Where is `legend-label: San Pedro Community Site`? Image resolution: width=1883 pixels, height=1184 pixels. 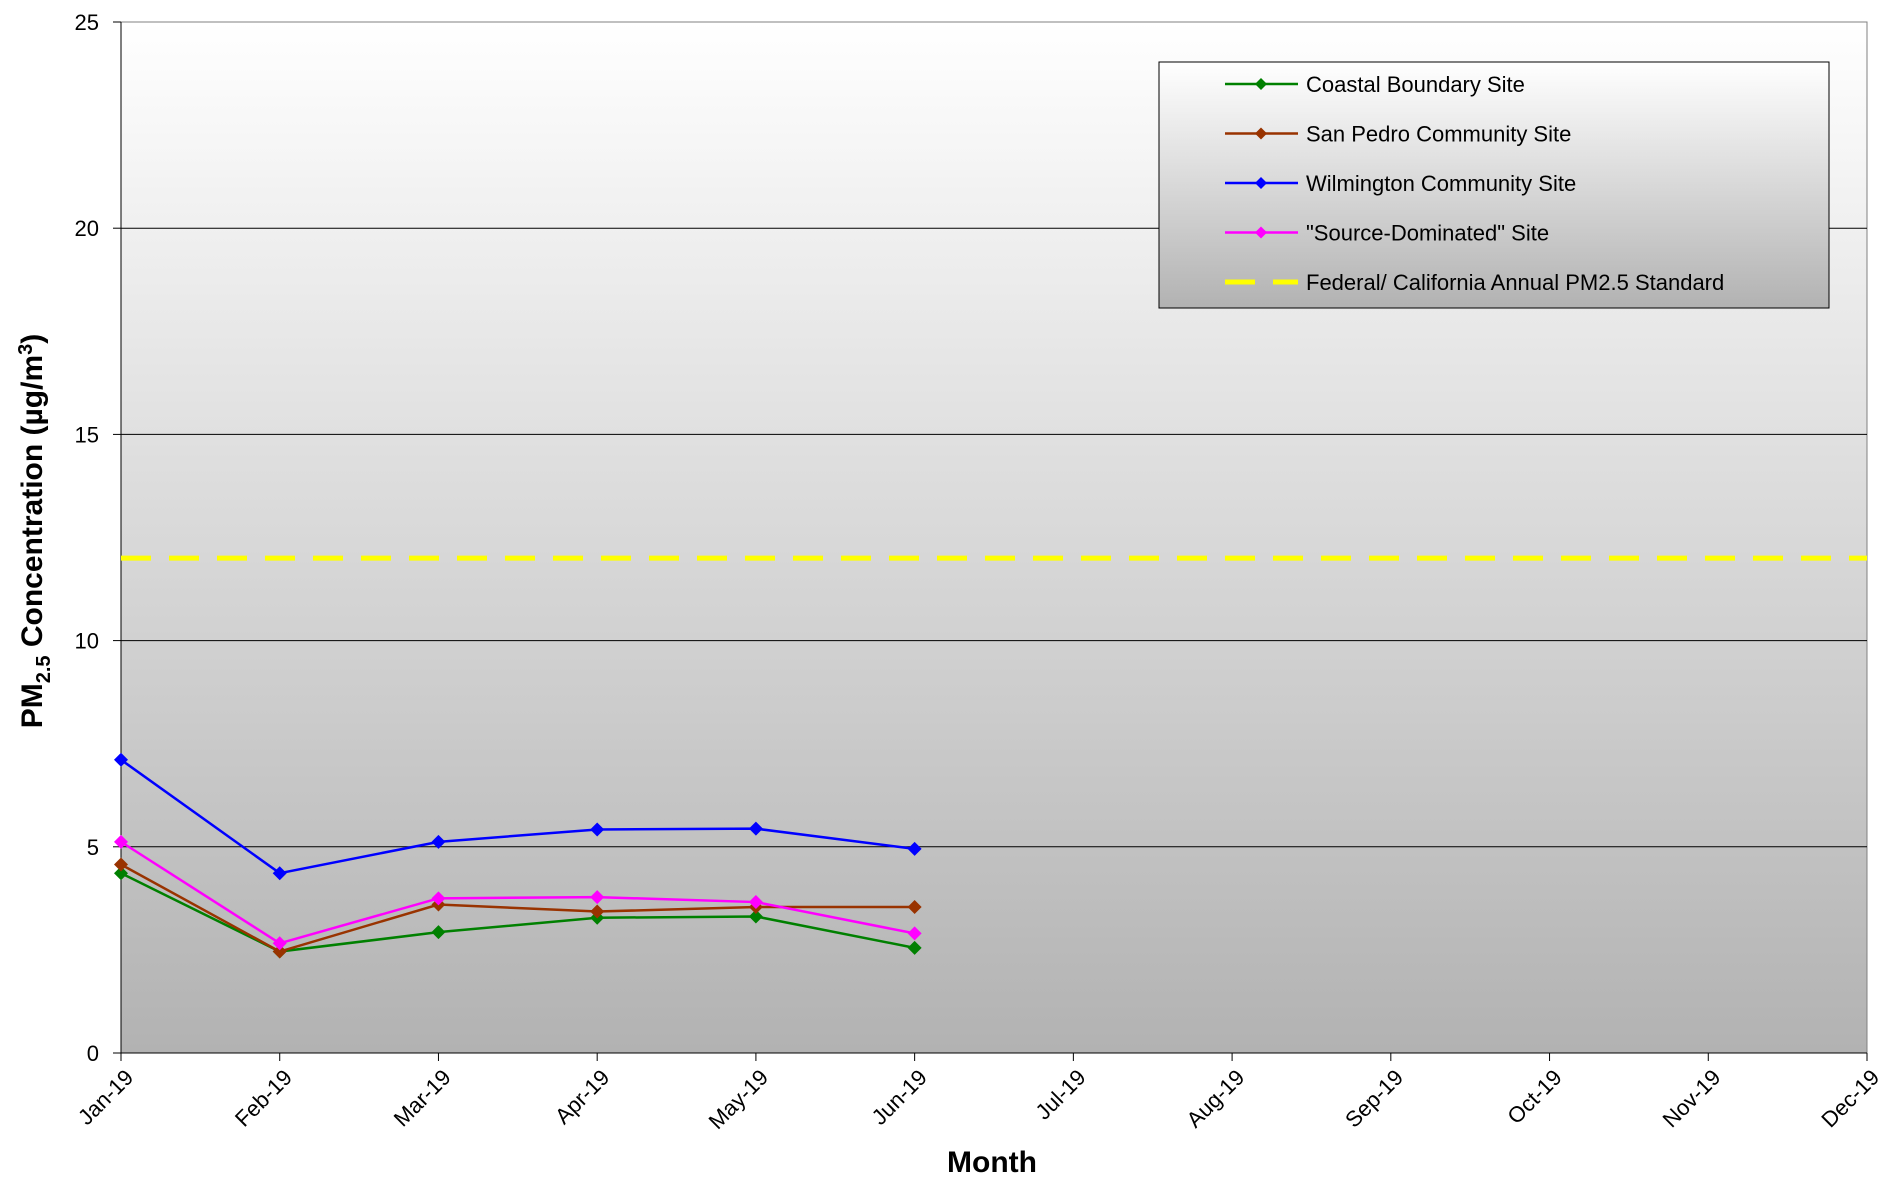
legend-label: San Pedro Community Site is located at coordinates (1438, 134).